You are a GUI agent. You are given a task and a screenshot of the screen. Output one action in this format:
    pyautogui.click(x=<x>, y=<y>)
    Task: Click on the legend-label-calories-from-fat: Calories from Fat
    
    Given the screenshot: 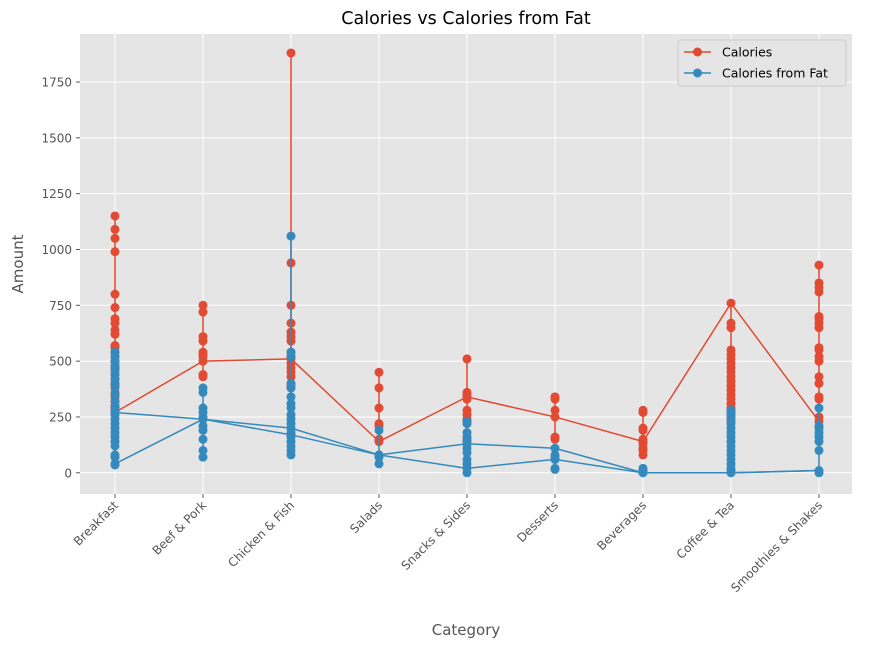 What is the action you would take?
    pyautogui.click(x=775, y=73)
    